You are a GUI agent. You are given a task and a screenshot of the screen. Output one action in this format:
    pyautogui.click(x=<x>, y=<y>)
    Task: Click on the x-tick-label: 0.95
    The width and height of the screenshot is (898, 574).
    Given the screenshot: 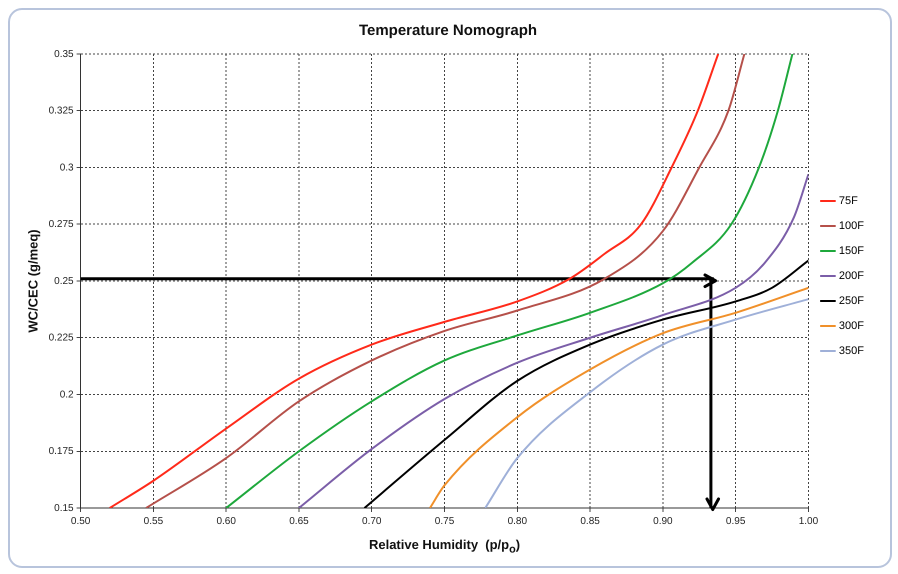 What is the action you would take?
    pyautogui.click(x=736, y=521)
    